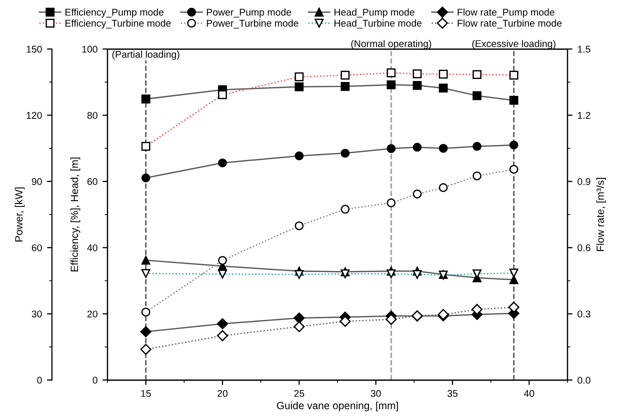 This screenshot has height=419, width=625. Describe the element at coordinates (34, 49) in the screenshot. I see `y3-tick-label: 150` at that location.